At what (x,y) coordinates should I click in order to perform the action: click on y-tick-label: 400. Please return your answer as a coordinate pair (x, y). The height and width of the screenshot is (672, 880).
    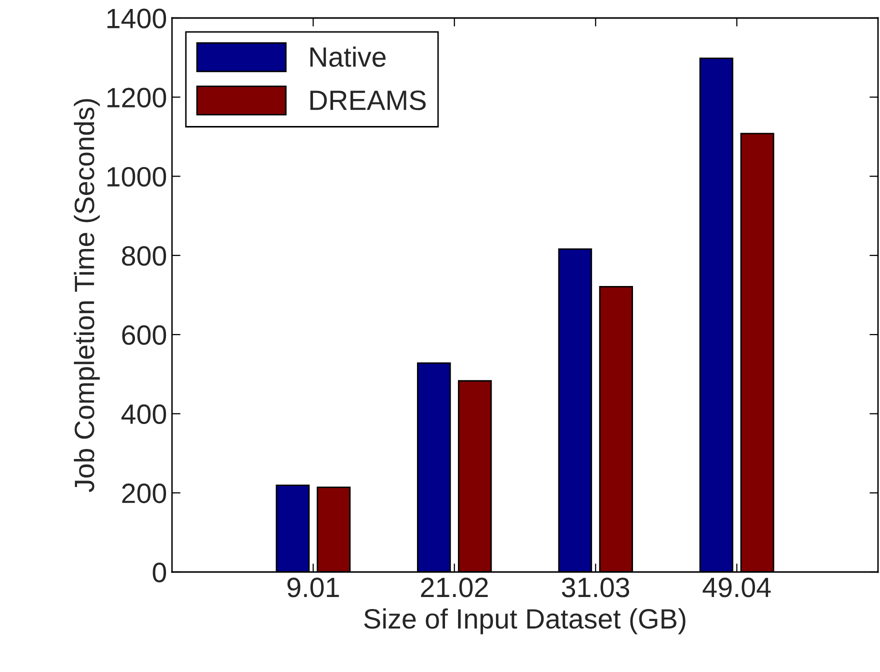
    Looking at the image, I should click on (143, 414).